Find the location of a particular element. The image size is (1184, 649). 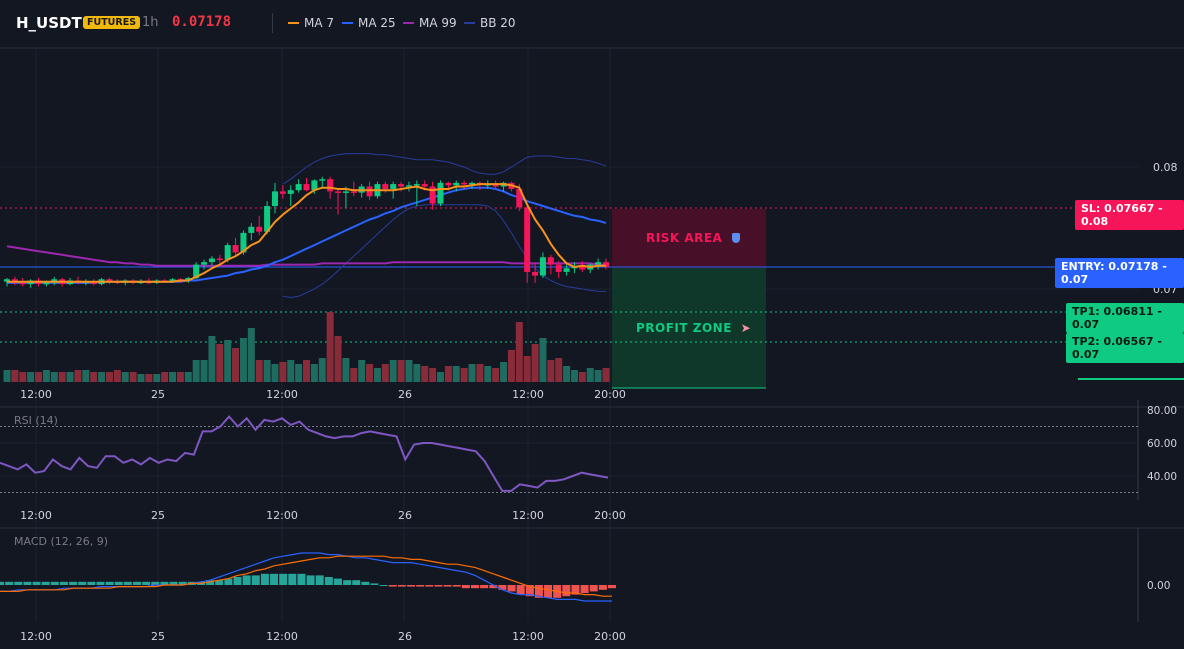

tp1-price-tag: TP1: 0.06811 - 0.07 is located at coordinates (1125, 318).